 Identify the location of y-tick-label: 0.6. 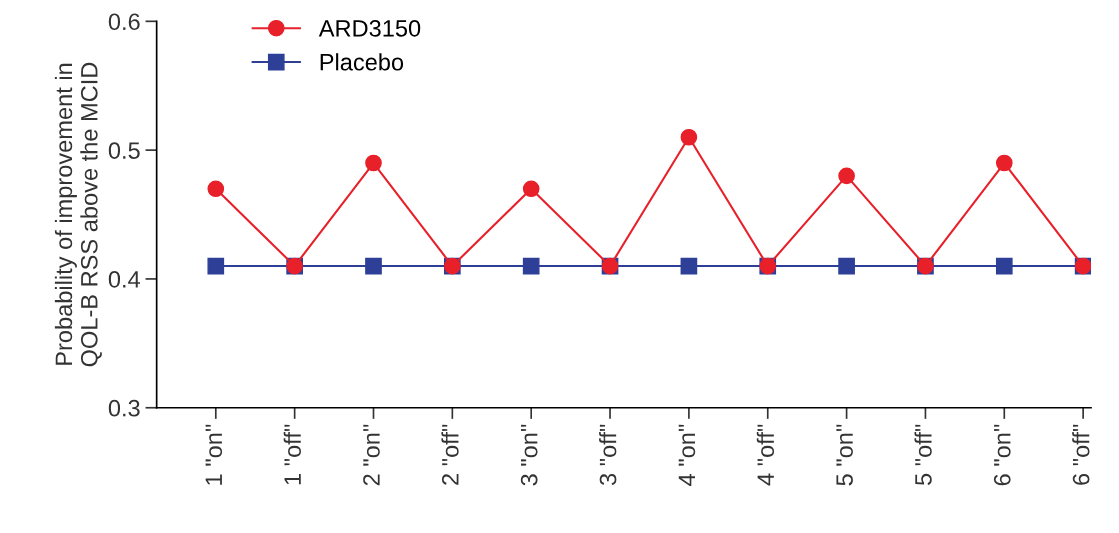
(124, 22).